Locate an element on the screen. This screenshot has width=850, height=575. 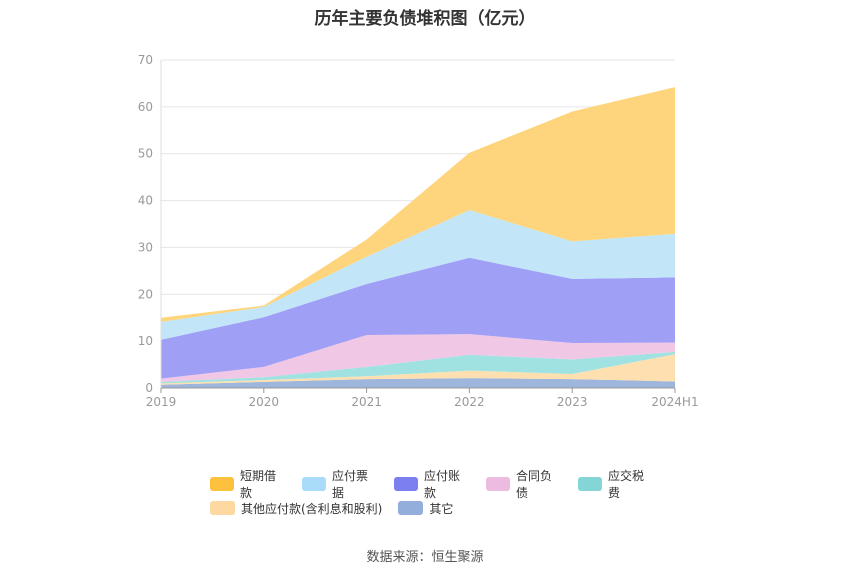
legend-label: 其它 is located at coordinates (441, 508).